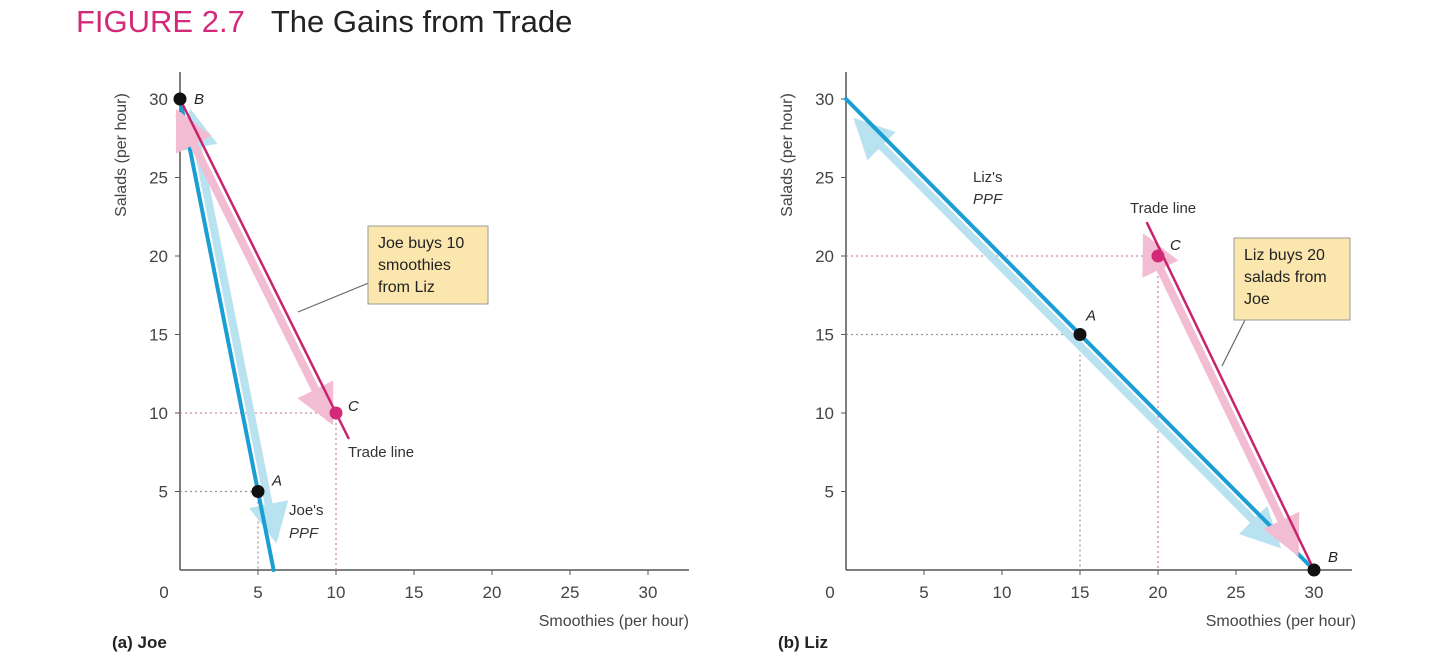  Describe the element at coordinates (421, 243) in the screenshot. I see `callout-text: Joe buys 10` at that location.